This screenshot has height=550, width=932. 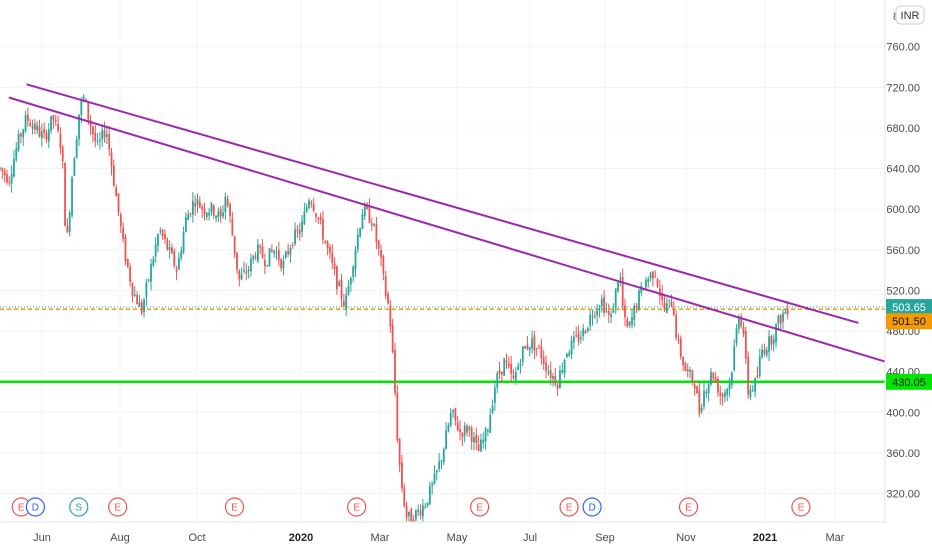 I want to click on y-tick-label: 560.00, so click(x=903, y=251).